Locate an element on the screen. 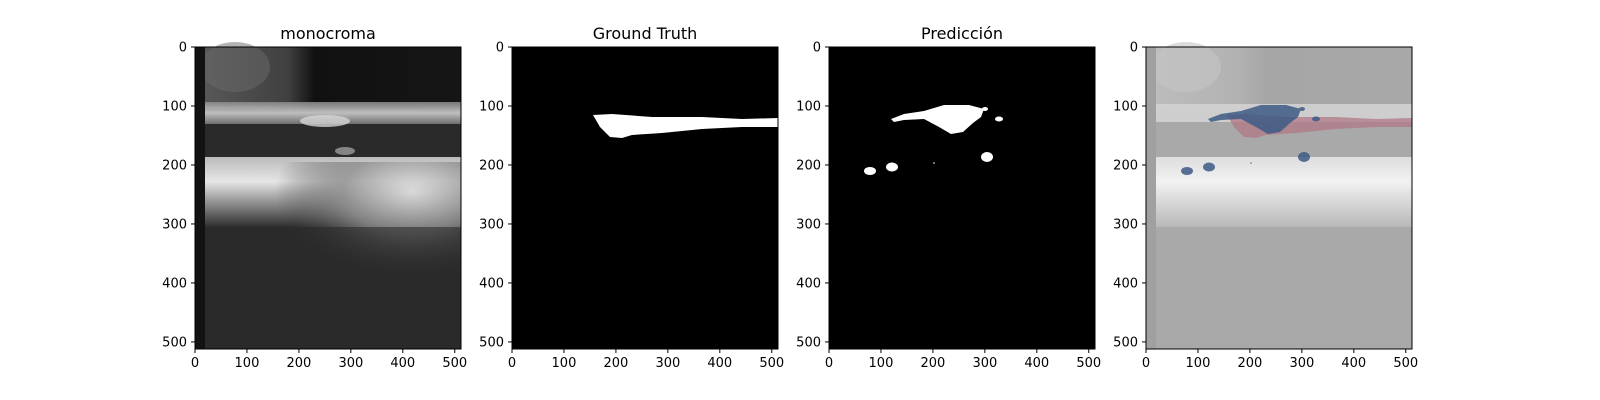 The height and width of the screenshot is (400, 1600). ultrasound-image is located at coordinates (328, 195).